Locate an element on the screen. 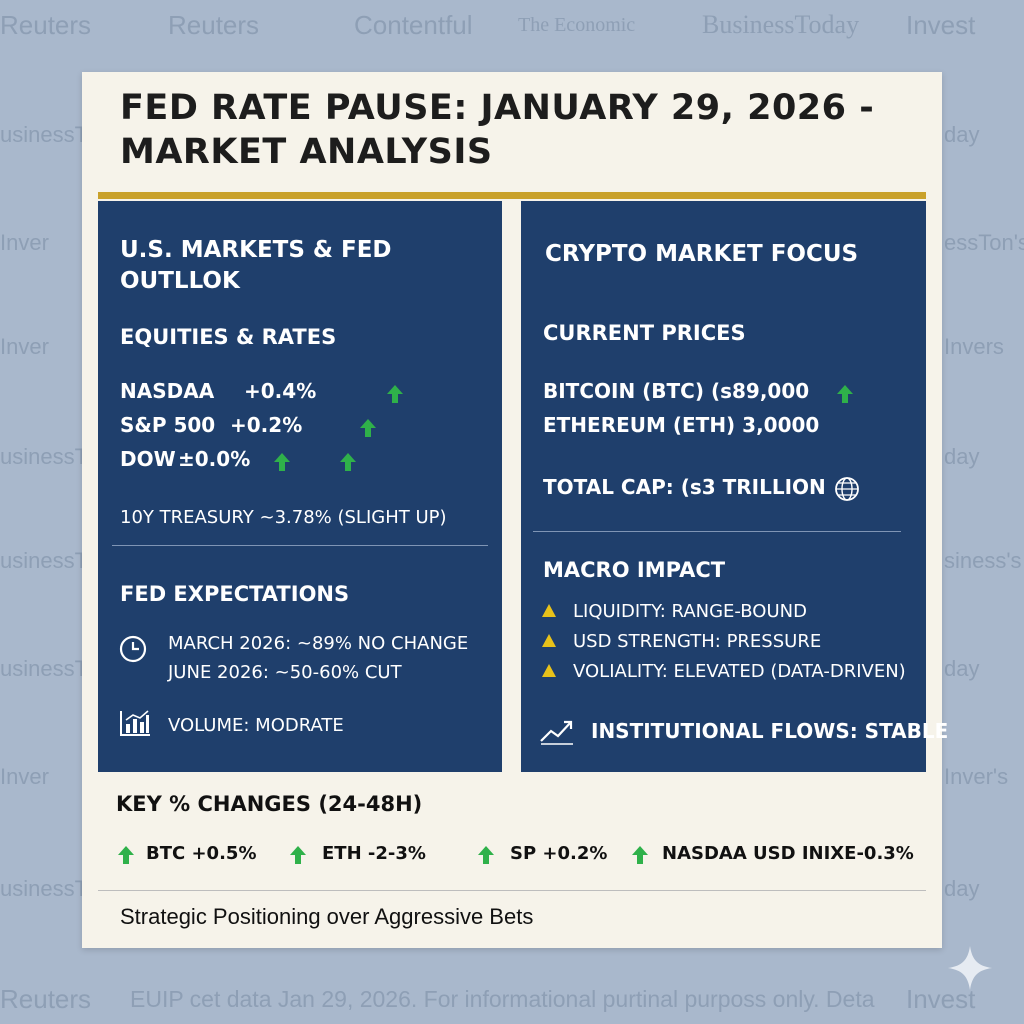  macro-liquidity: LIQUIDITY: RANGE-BOUND is located at coordinates (690, 611).